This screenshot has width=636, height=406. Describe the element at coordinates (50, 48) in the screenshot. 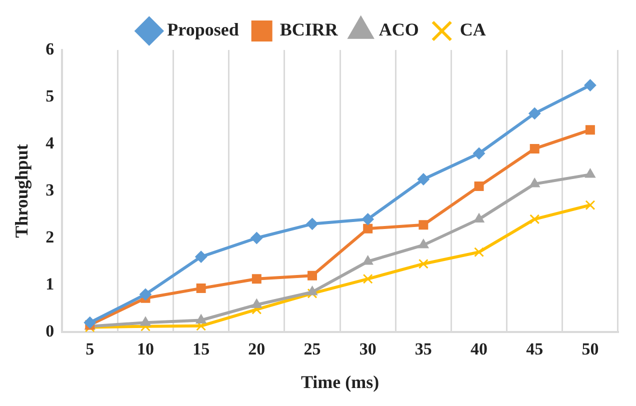

I see `y-tick-label: 6` at that location.